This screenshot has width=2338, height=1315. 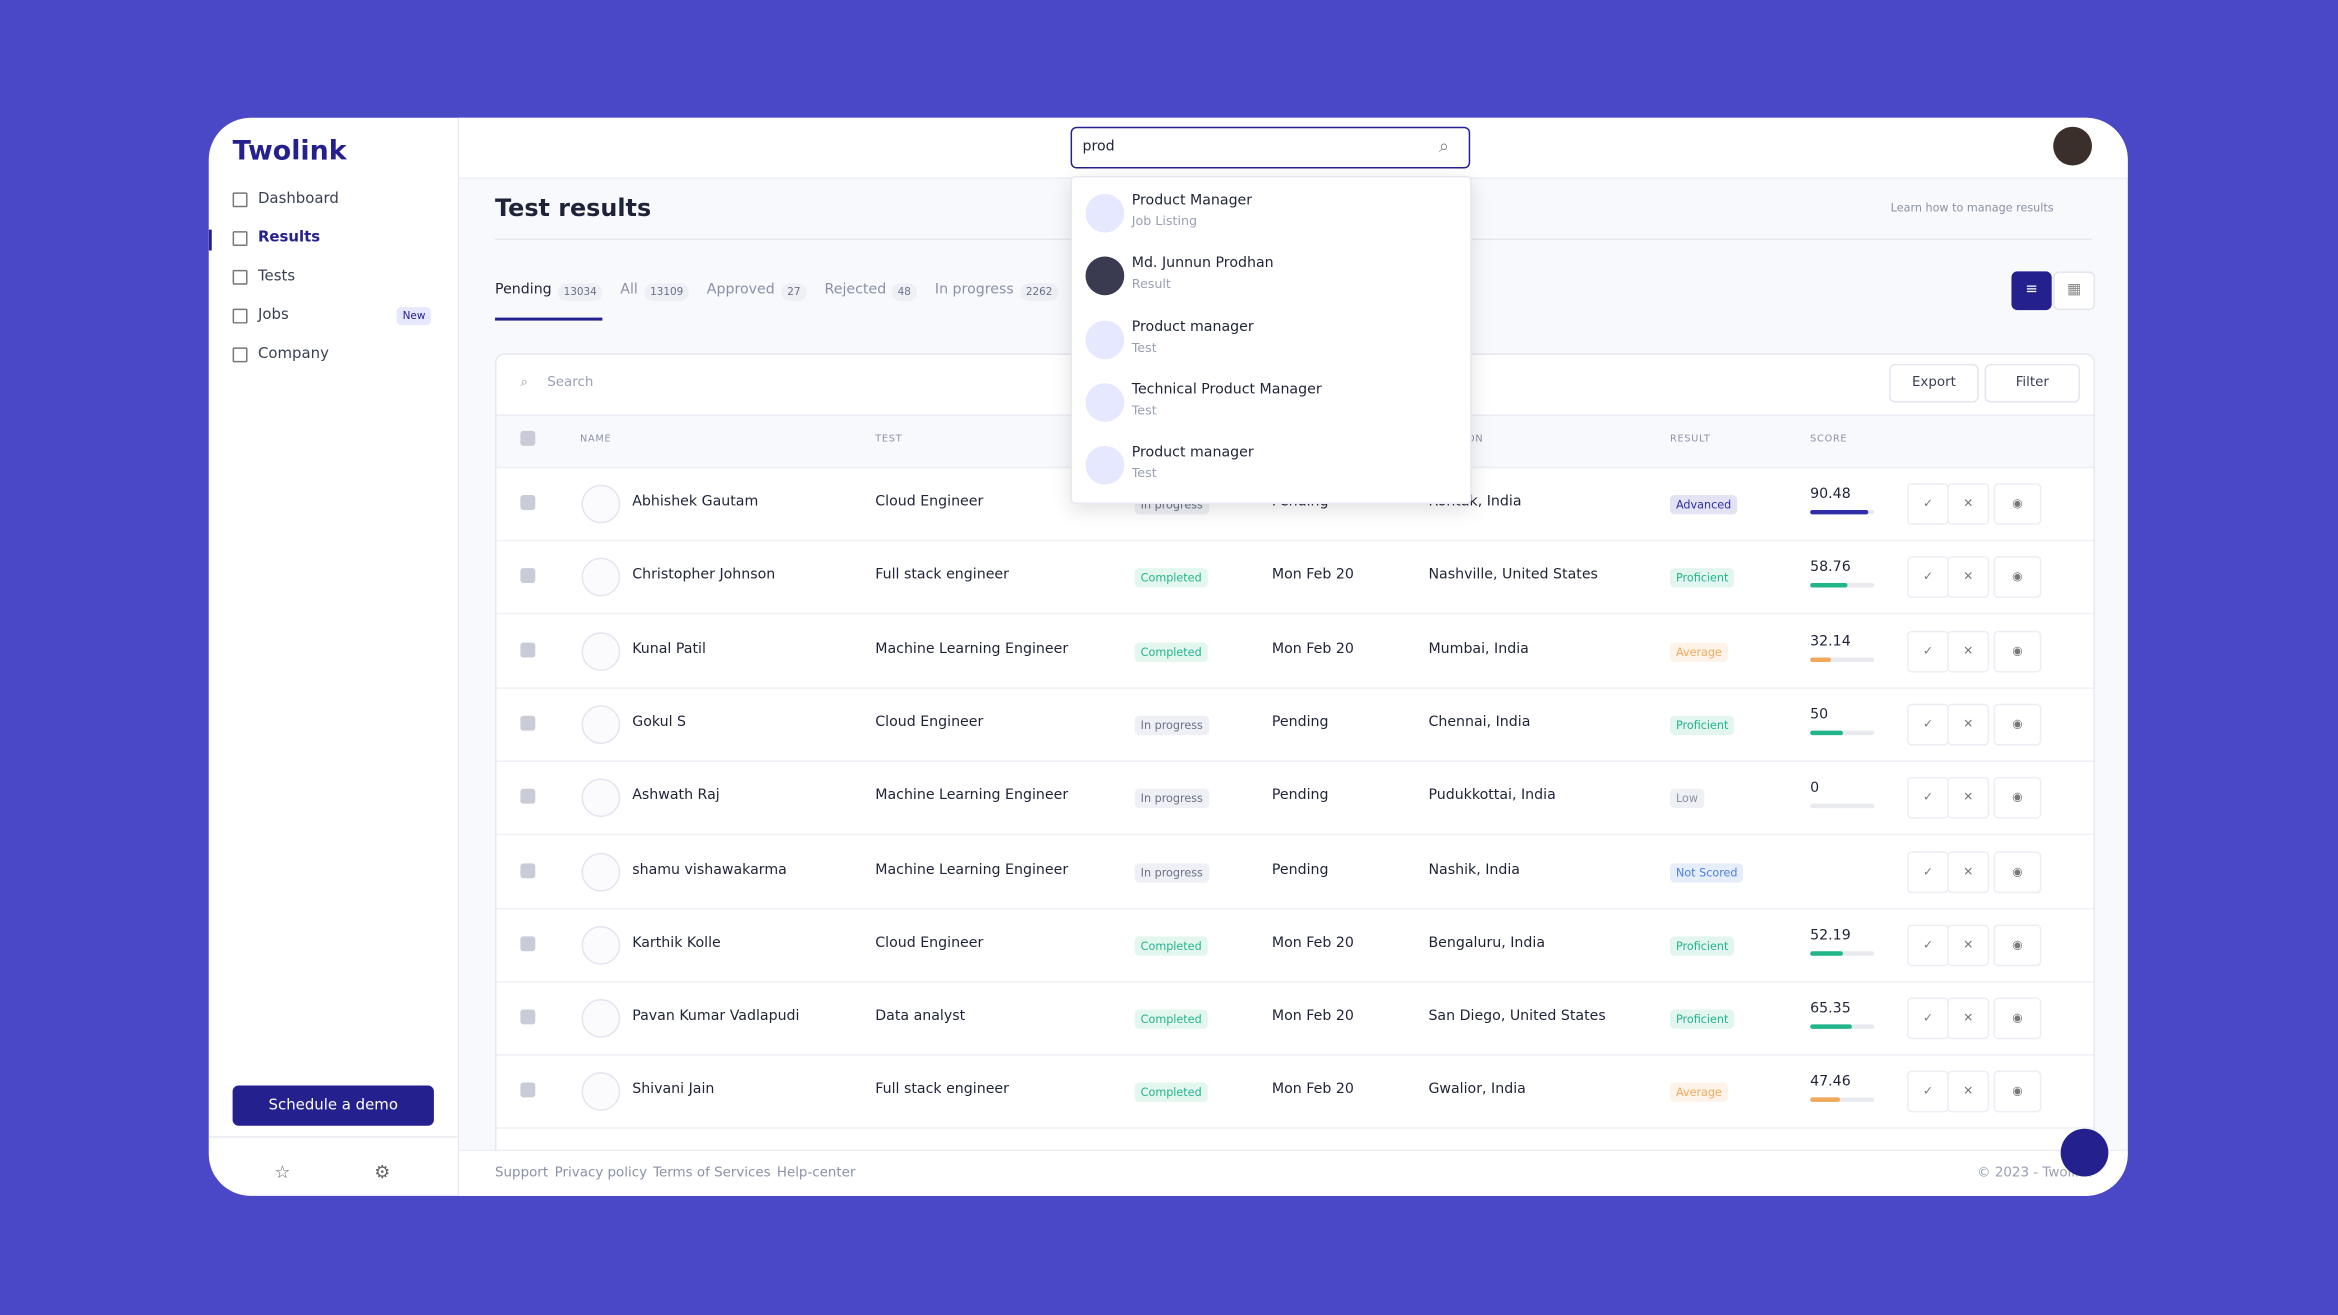 I want to click on candidate-name: Kunal Patil, so click(x=669, y=648).